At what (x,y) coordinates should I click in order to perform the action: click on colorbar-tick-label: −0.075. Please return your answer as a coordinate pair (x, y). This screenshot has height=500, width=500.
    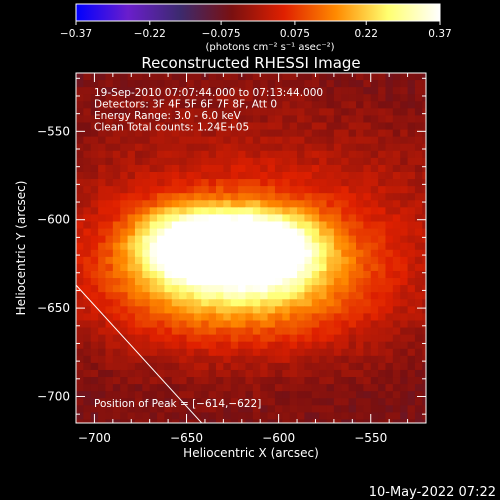
    Looking at the image, I should click on (221, 34).